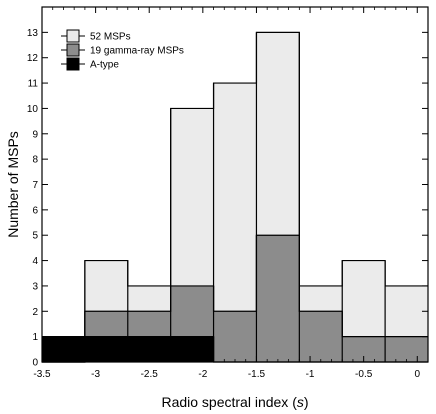 Image resolution: width=436 pixels, height=414 pixels. Describe the element at coordinates (192, 349) in the screenshot. I see `bar-series3-bin4` at that location.